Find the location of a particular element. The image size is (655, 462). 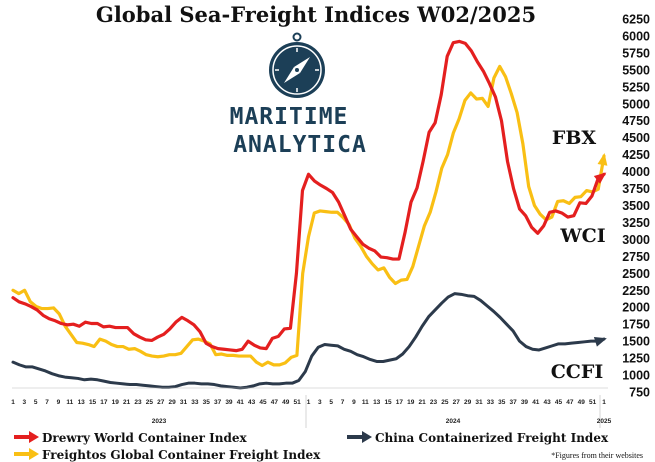

y-tick-label: 3000 is located at coordinates (636, 240).